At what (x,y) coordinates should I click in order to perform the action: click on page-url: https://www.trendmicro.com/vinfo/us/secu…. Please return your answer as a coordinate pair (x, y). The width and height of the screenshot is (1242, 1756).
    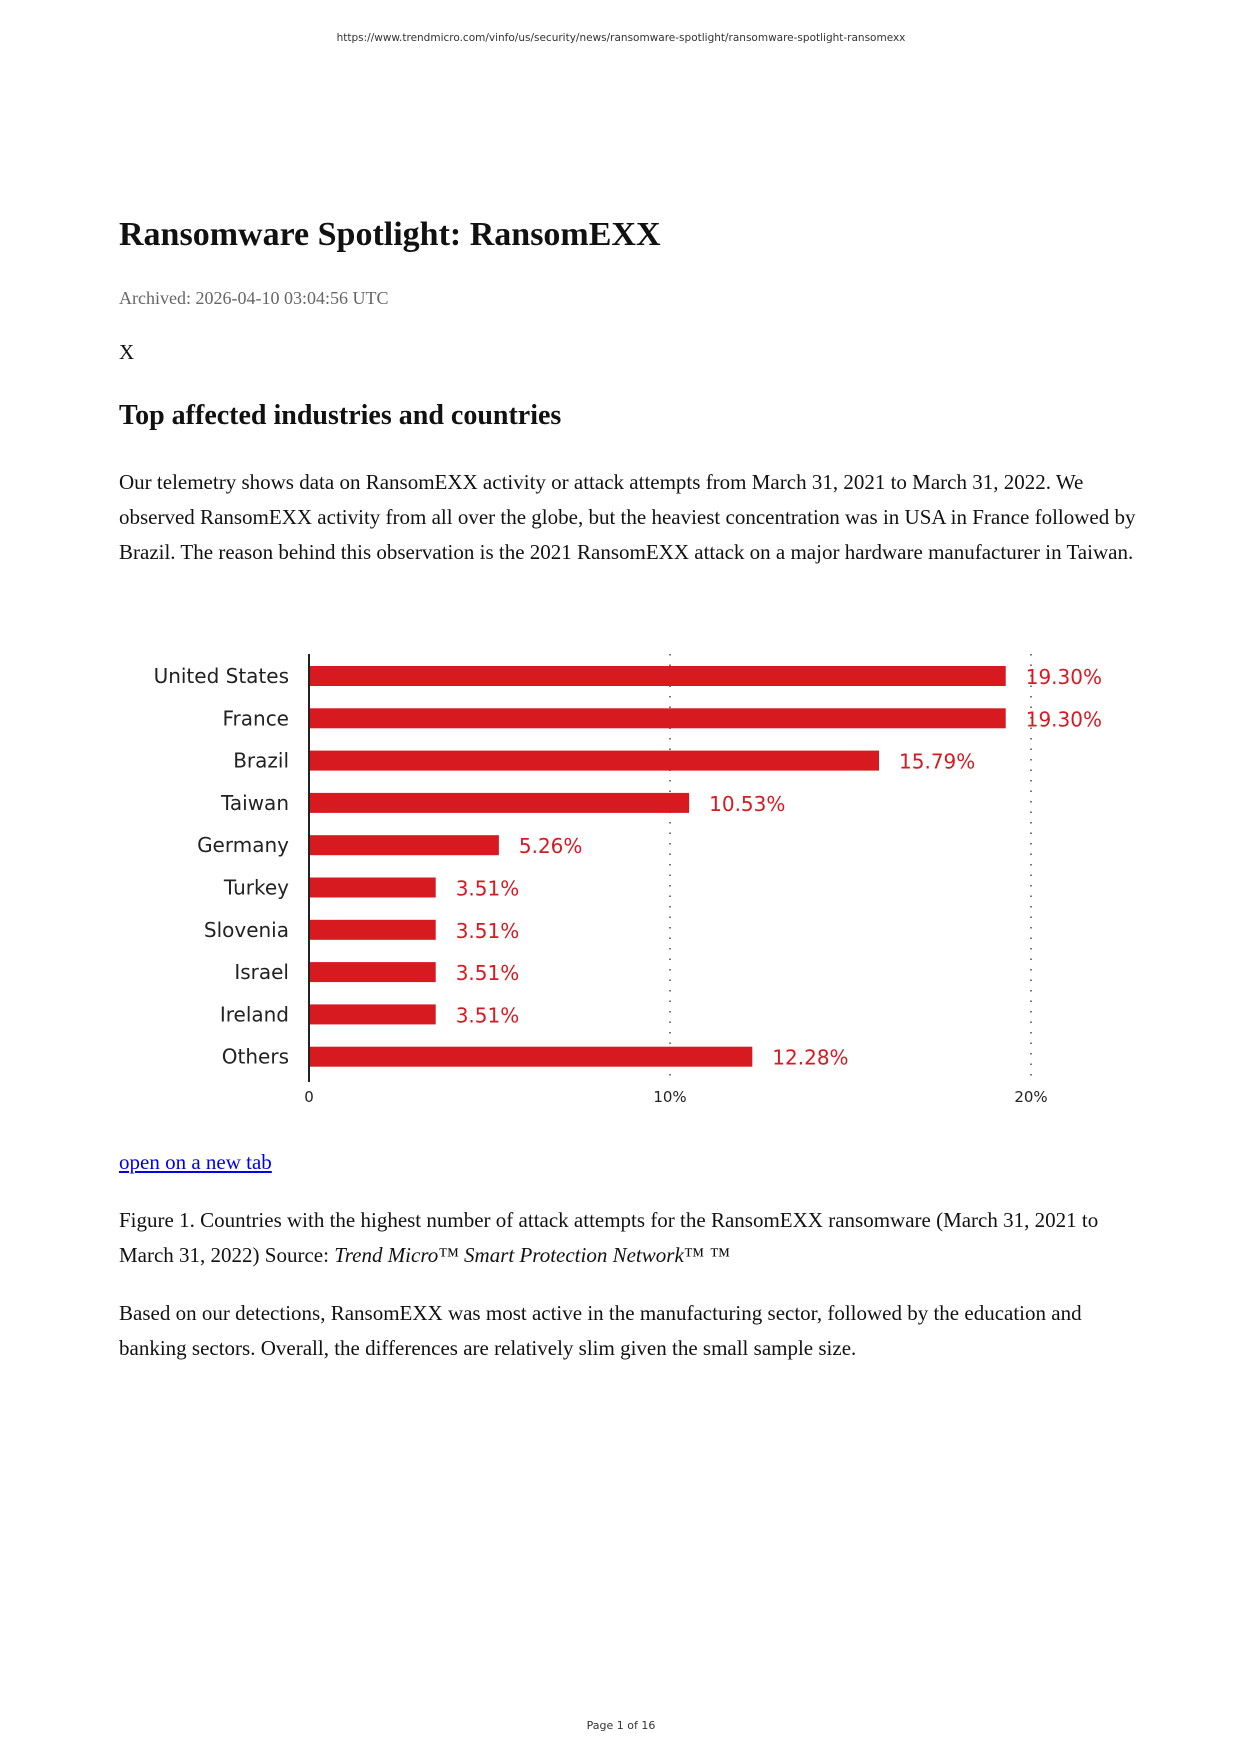
    Looking at the image, I should click on (621, 38).